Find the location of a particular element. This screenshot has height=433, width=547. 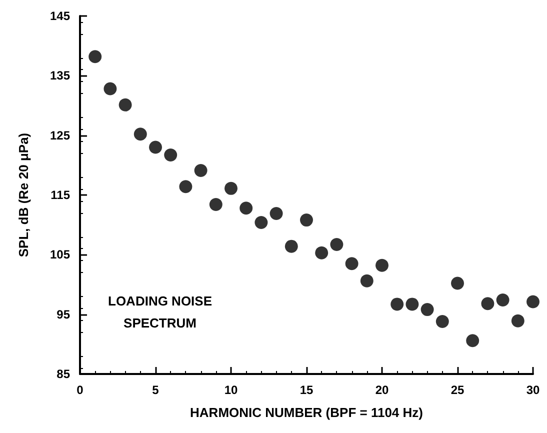

y-tick-label: 145 is located at coordinates (60, 16).